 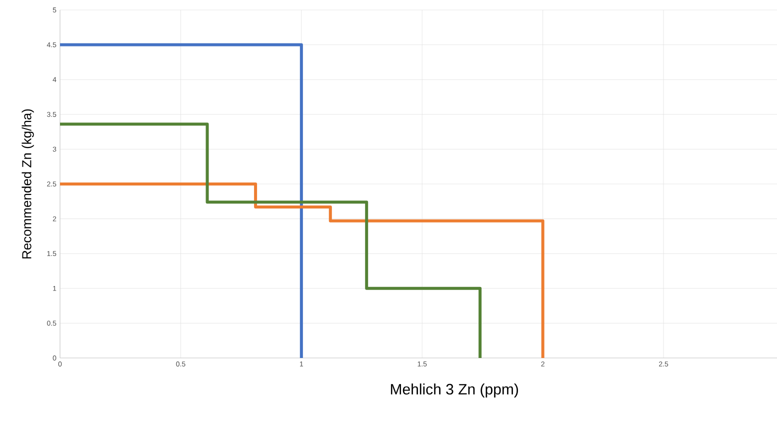 What do you see at coordinates (28, 183) in the screenshot?
I see `y-axis-title: Recommended Zn (kg/ha)` at bounding box center [28, 183].